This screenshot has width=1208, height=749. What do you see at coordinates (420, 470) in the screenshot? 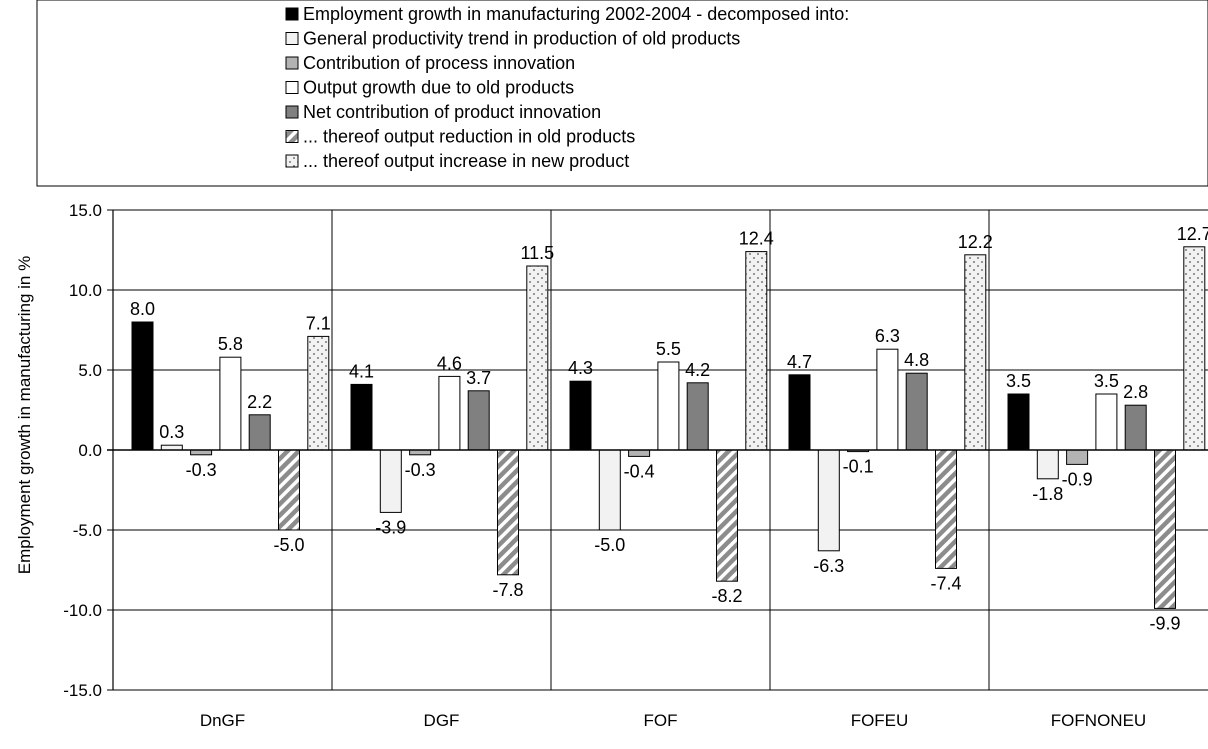
I see `data-label-dgf-s3: -0.3` at bounding box center [420, 470].